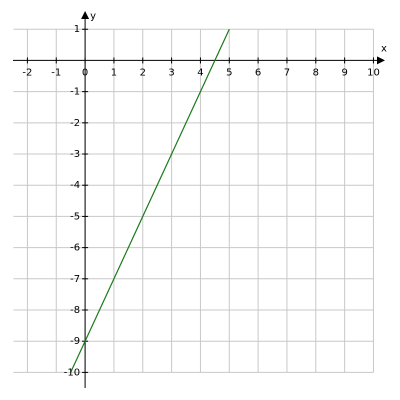  I want to click on y-tick-label: -7, so click(75, 279).